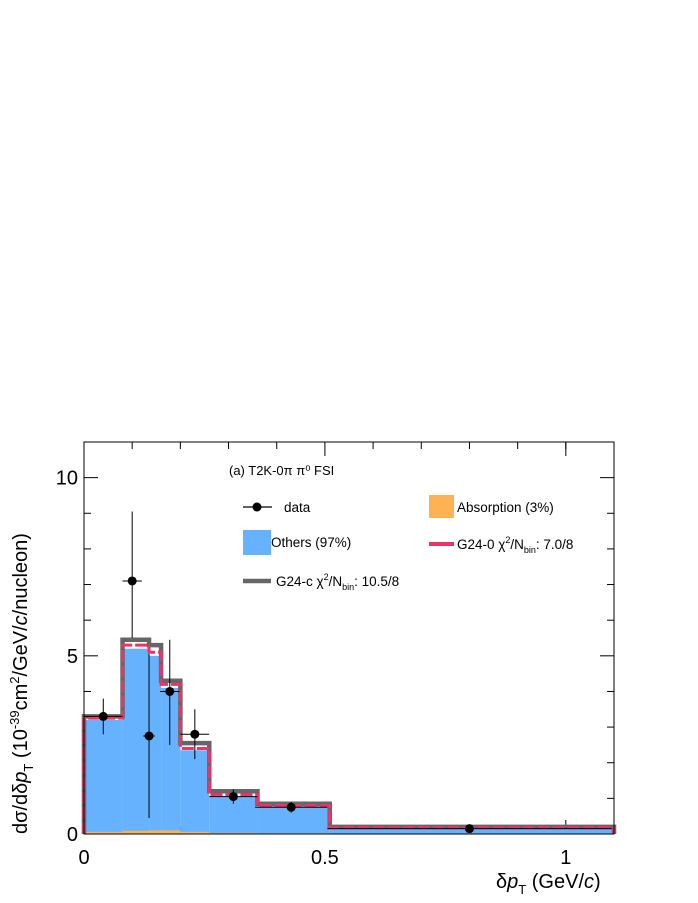 Image resolution: width=698 pixels, height=903 pixels. Describe the element at coordinates (281, 470) in the screenshot. I see `panel-label: (a) T2K-0π π⁰ FSI` at that location.